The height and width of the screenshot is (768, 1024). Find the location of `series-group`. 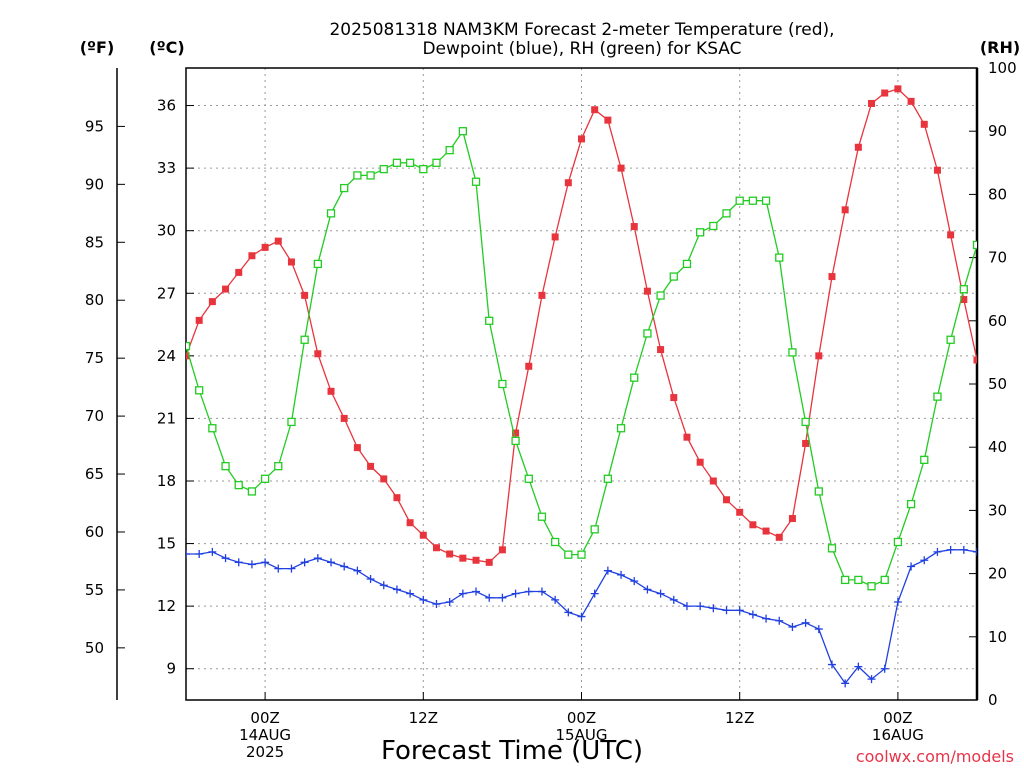

series-group is located at coordinates (590, 616).